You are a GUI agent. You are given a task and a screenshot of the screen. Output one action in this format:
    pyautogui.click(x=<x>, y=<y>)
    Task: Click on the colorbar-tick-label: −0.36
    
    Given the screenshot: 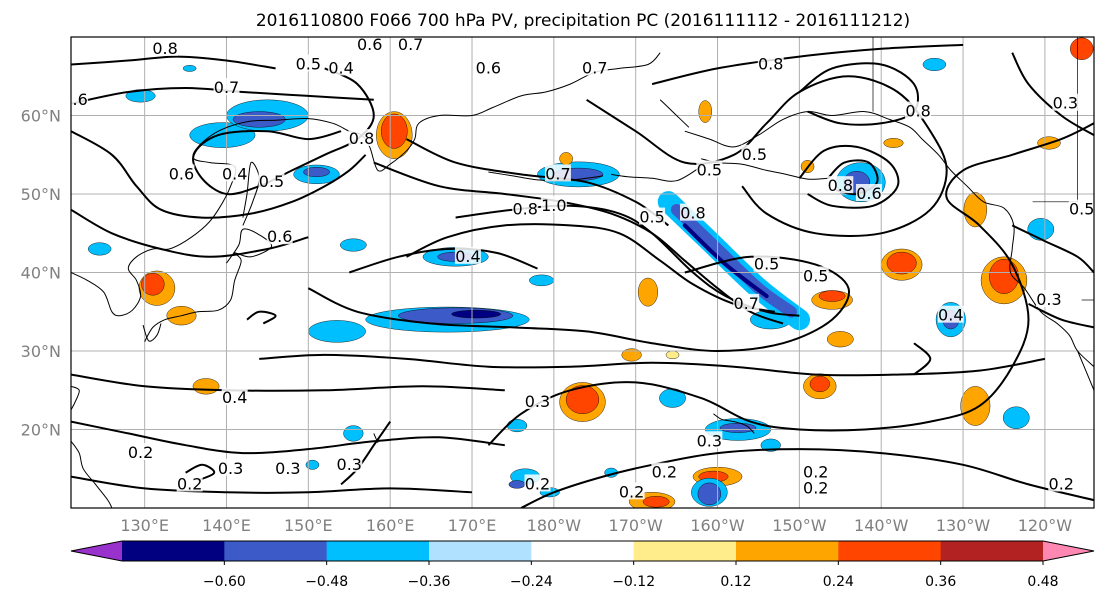 What is the action you would take?
    pyautogui.click(x=429, y=582)
    